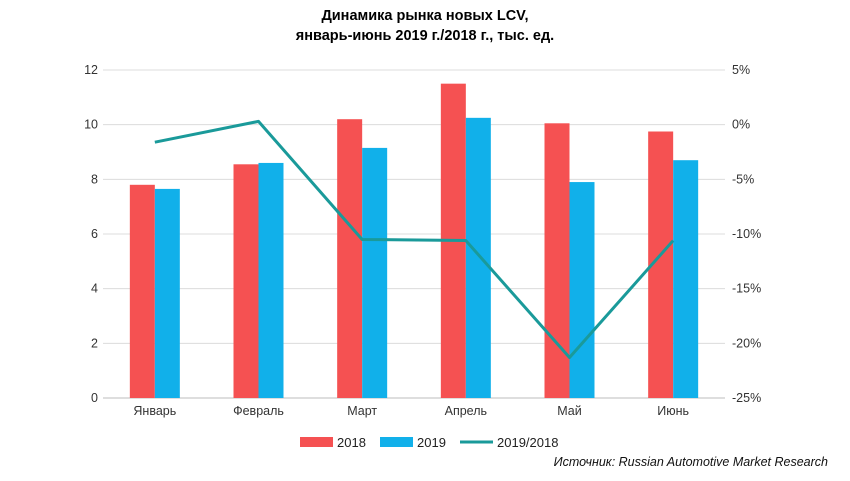 The width and height of the screenshot is (850, 481). I want to click on left-axis-tick-label: 10, so click(91, 125).